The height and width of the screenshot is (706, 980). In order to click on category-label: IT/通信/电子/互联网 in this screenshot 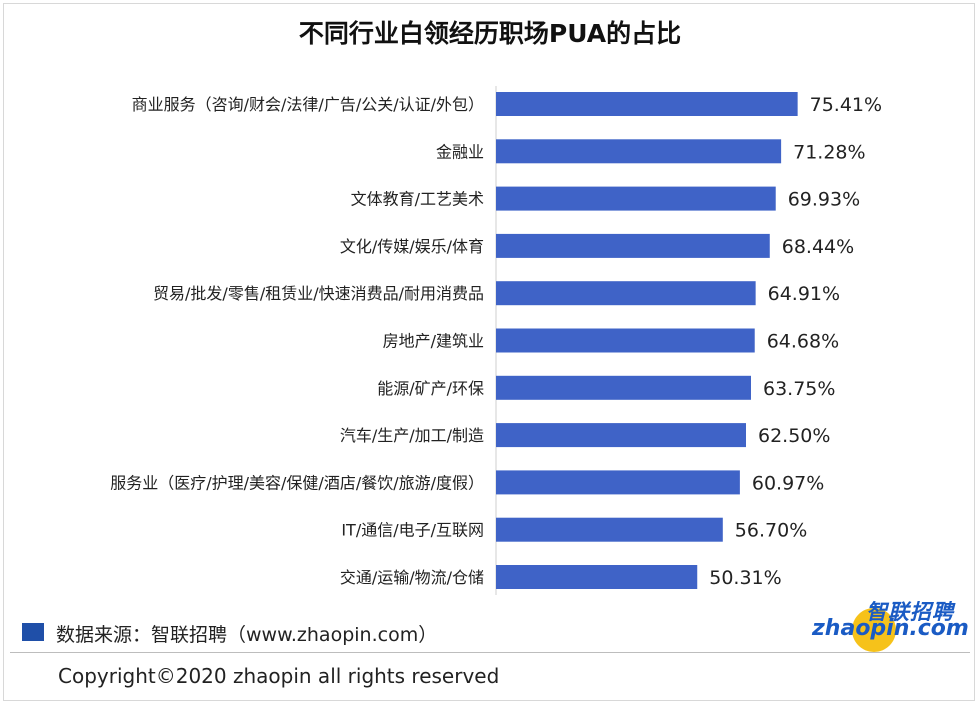, I will do `click(412, 530)`.